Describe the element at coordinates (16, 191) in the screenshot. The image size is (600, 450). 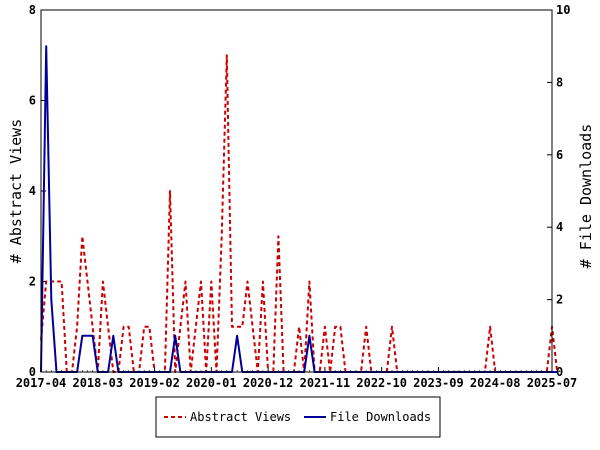
I see `y-axis-title-left: # Abstract Views` at that location.